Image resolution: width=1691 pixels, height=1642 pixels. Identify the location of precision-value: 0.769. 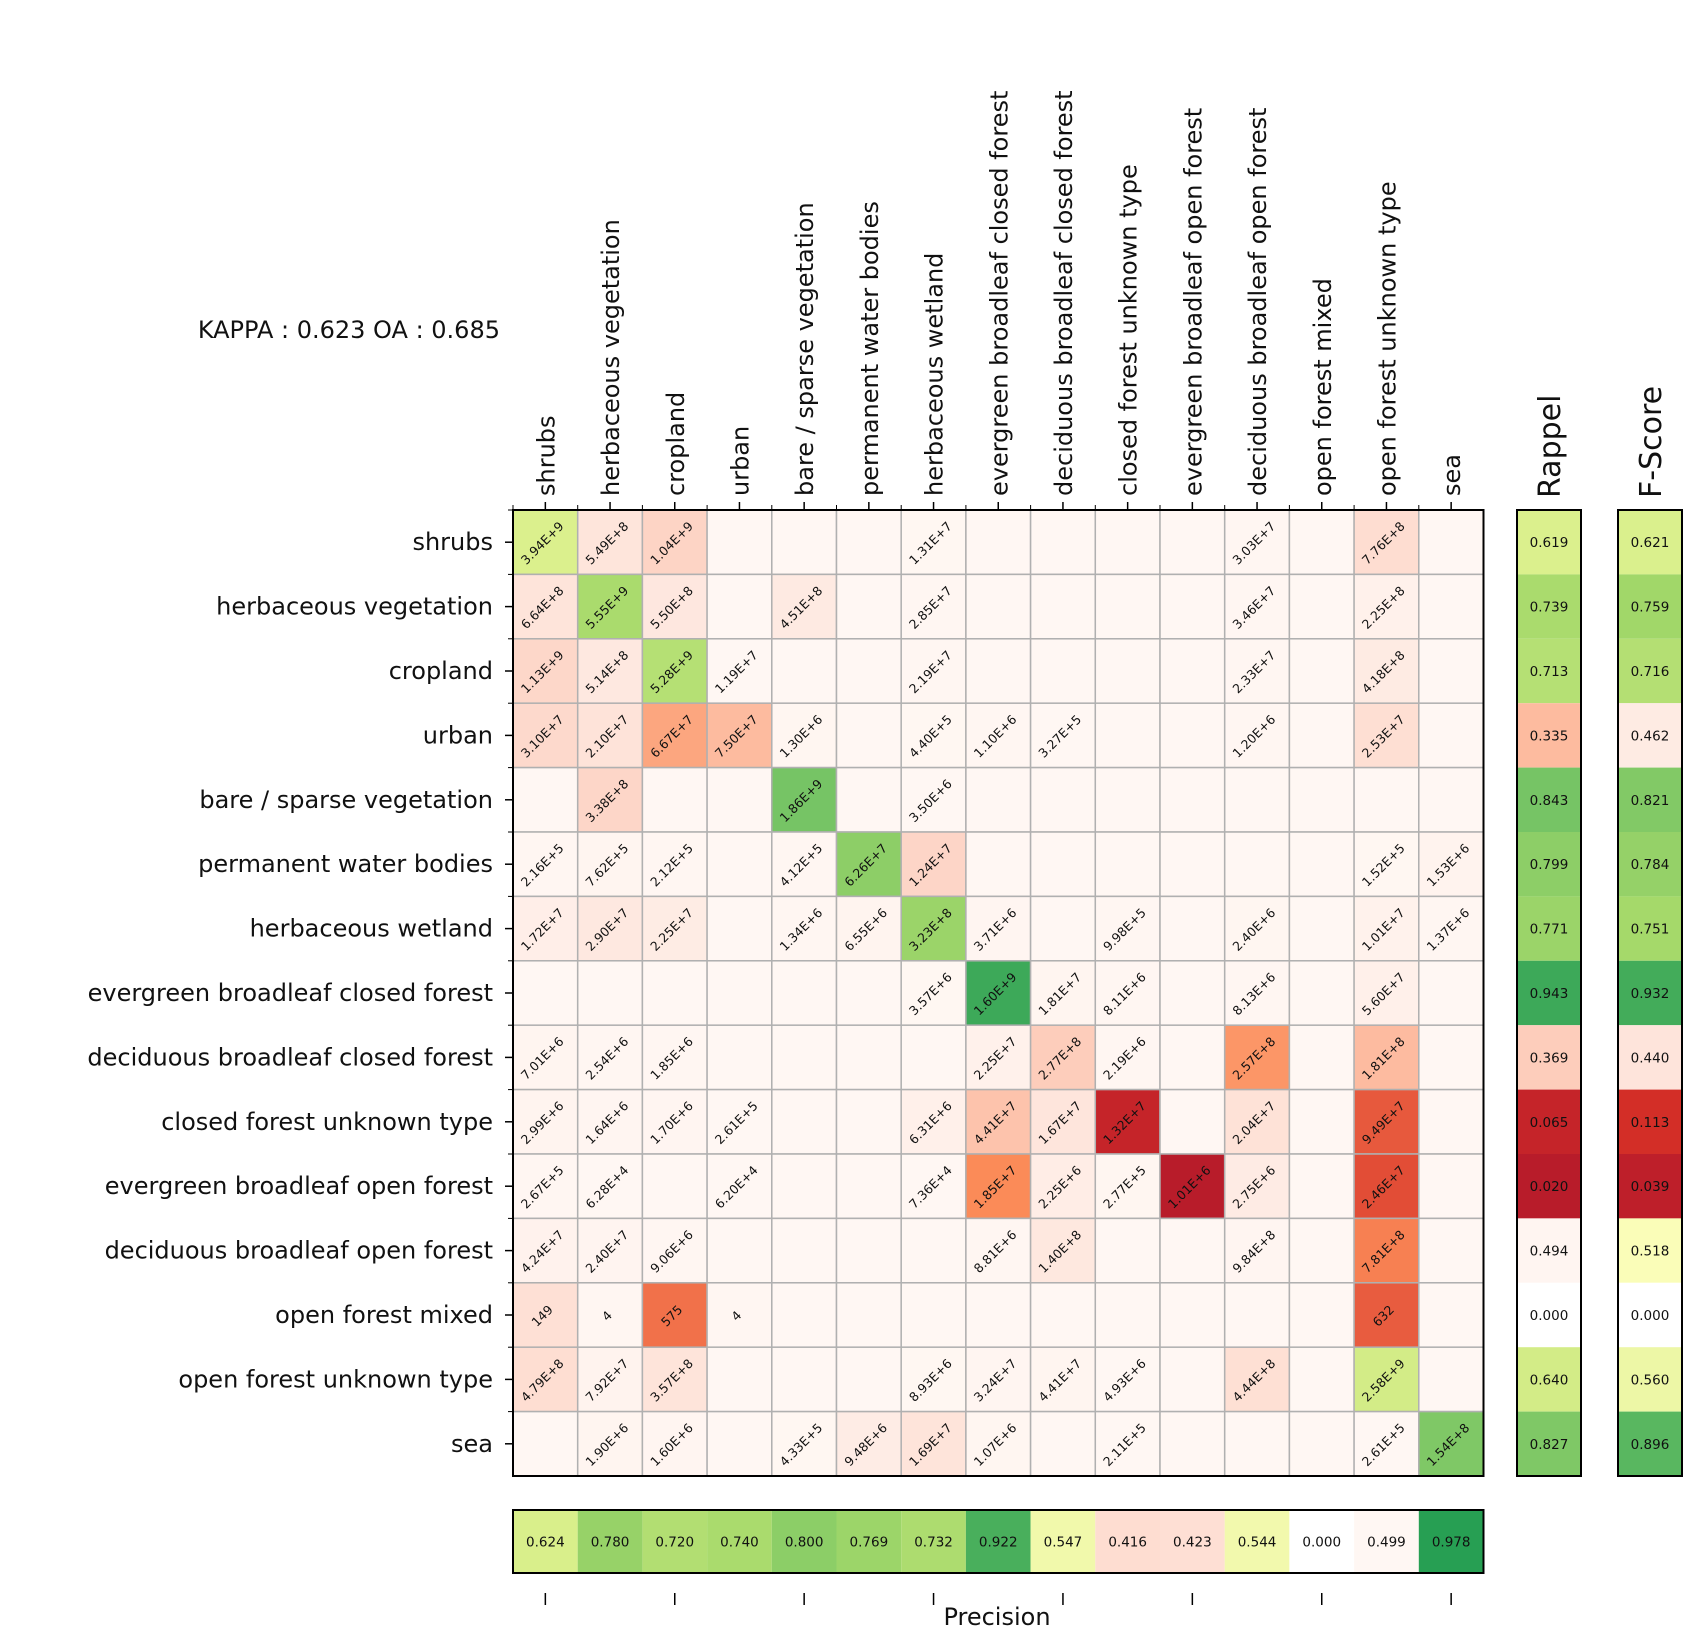
(869, 1543).